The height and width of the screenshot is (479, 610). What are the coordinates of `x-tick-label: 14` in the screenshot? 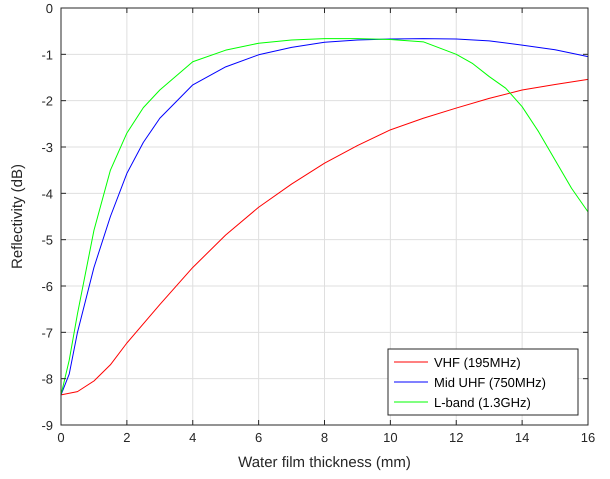 It's located at (522, 437).